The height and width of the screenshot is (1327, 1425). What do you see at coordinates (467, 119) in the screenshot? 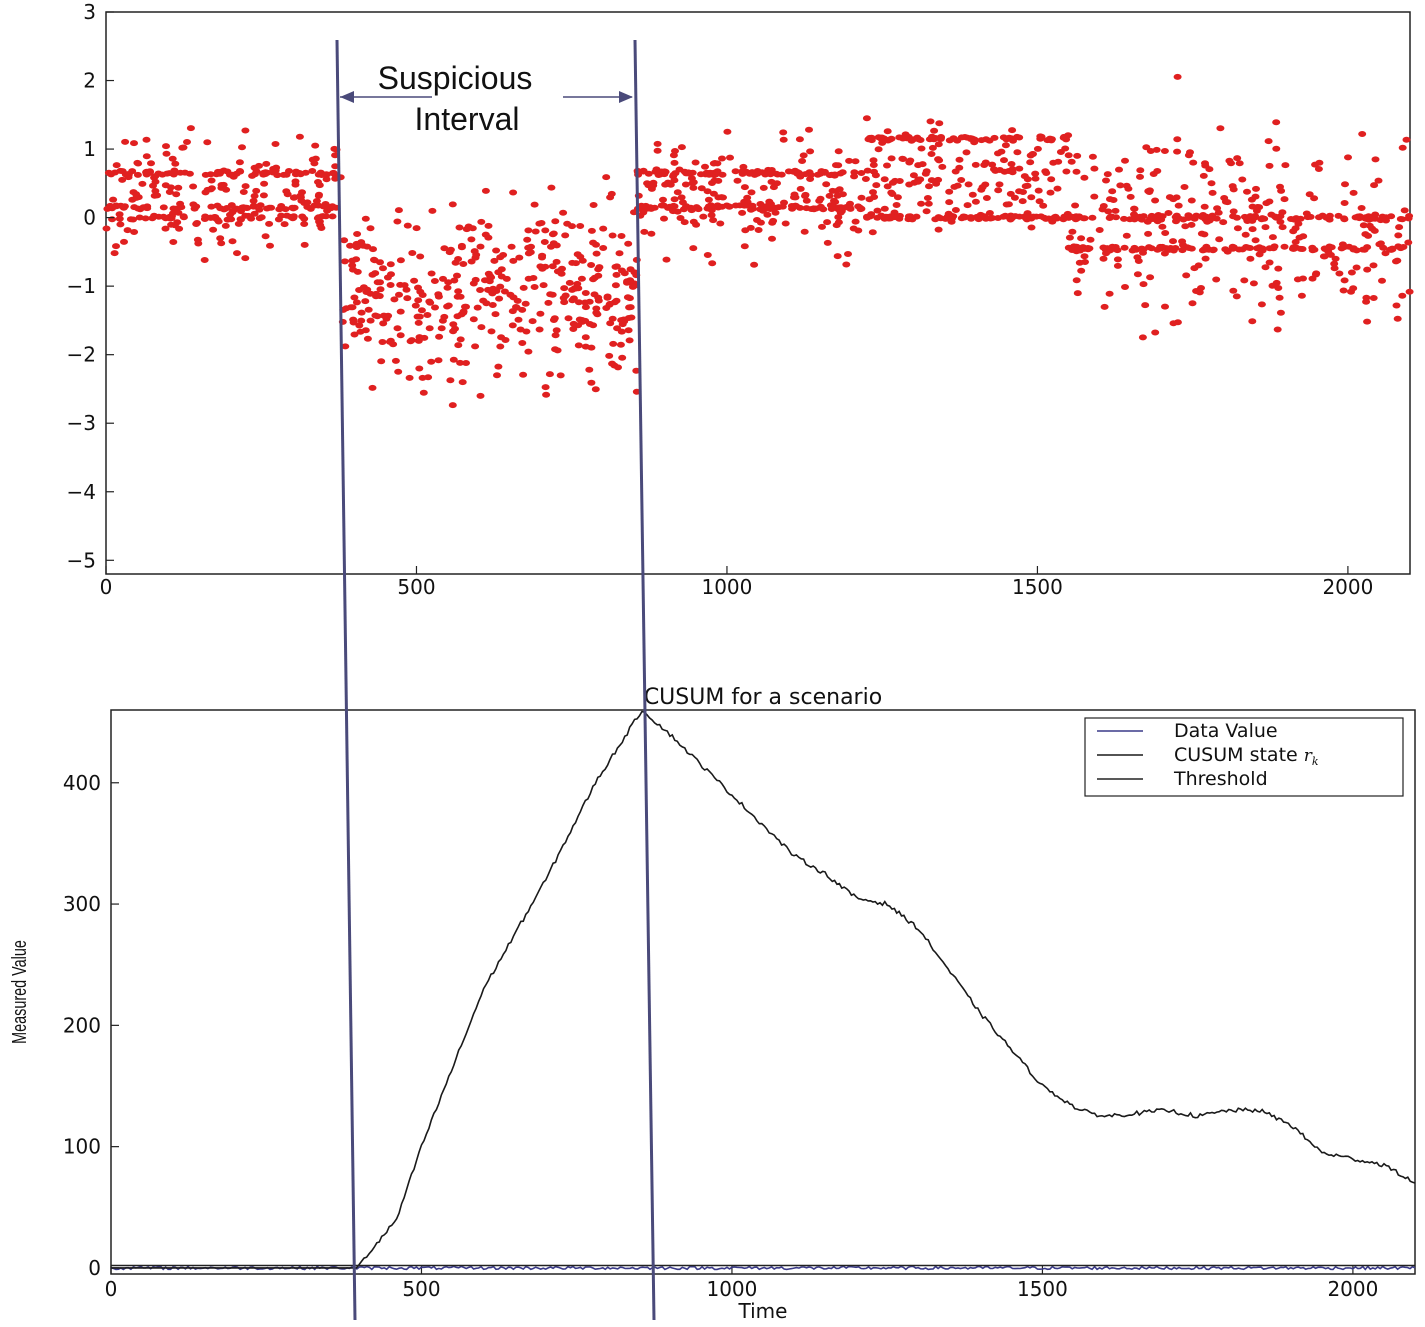
I see `annotation-line2: Interval` at bounding box center [467, 119].